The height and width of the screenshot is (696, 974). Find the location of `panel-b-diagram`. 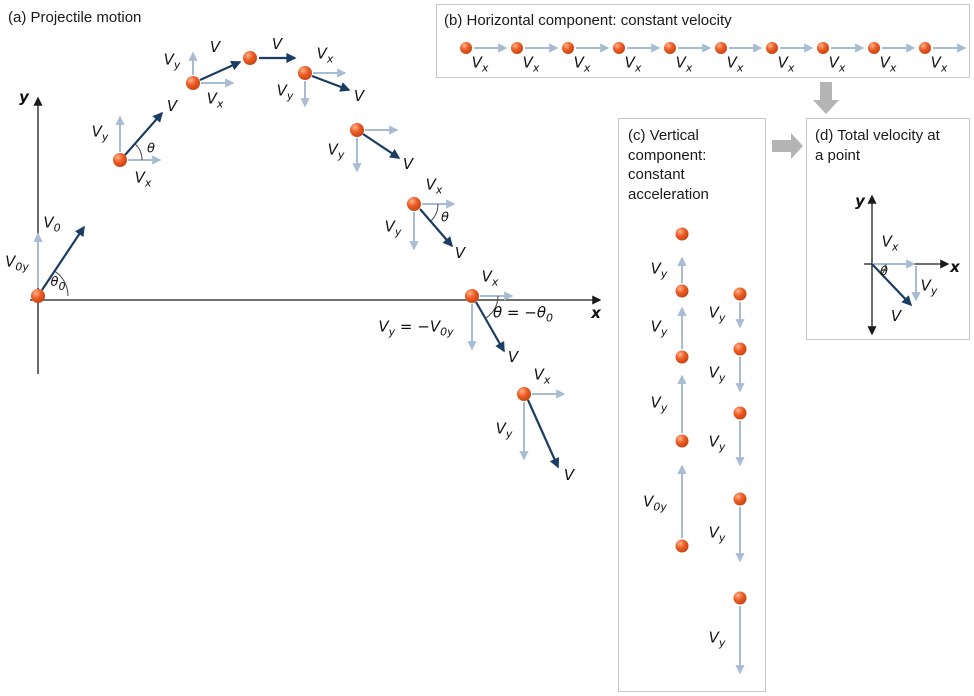

panel-b-diagram is located at coordinates (713, 48).